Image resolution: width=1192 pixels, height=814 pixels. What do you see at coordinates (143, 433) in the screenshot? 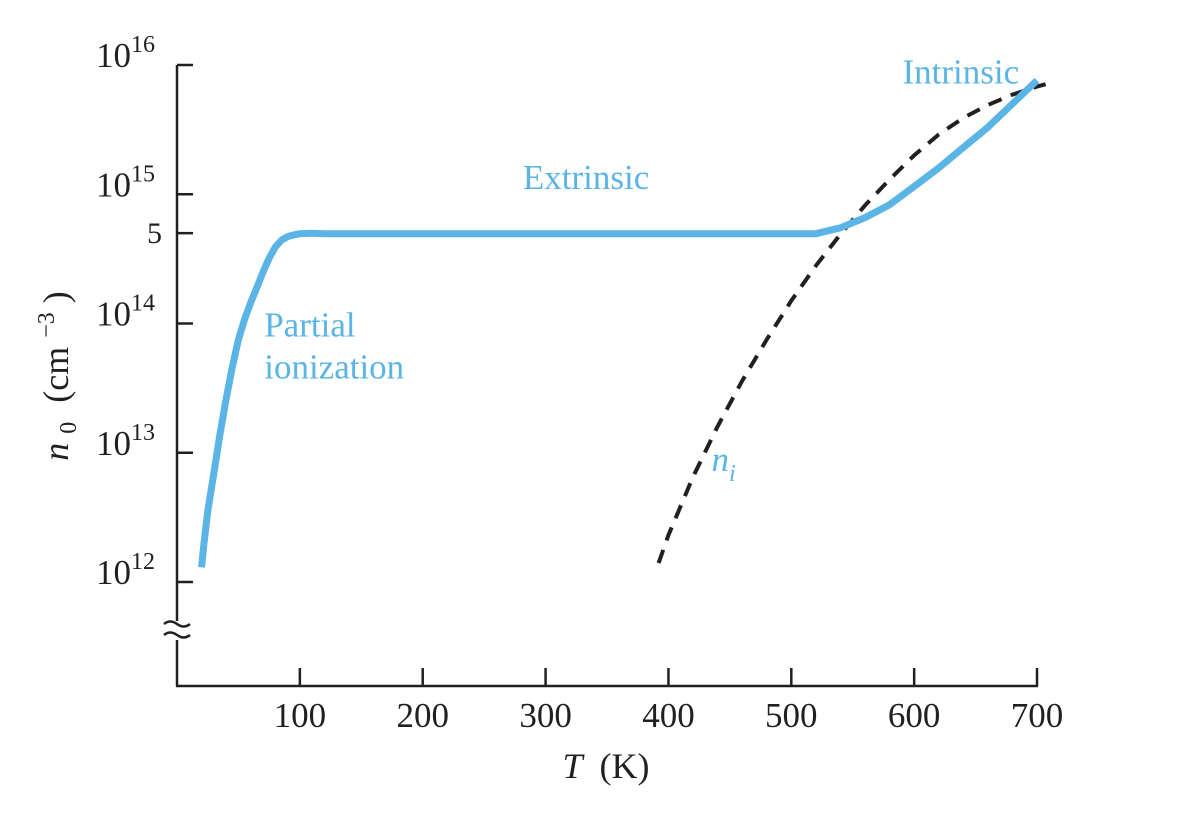
I see `y-tick-label-exponent: 13` at bounding box center [143, 433].